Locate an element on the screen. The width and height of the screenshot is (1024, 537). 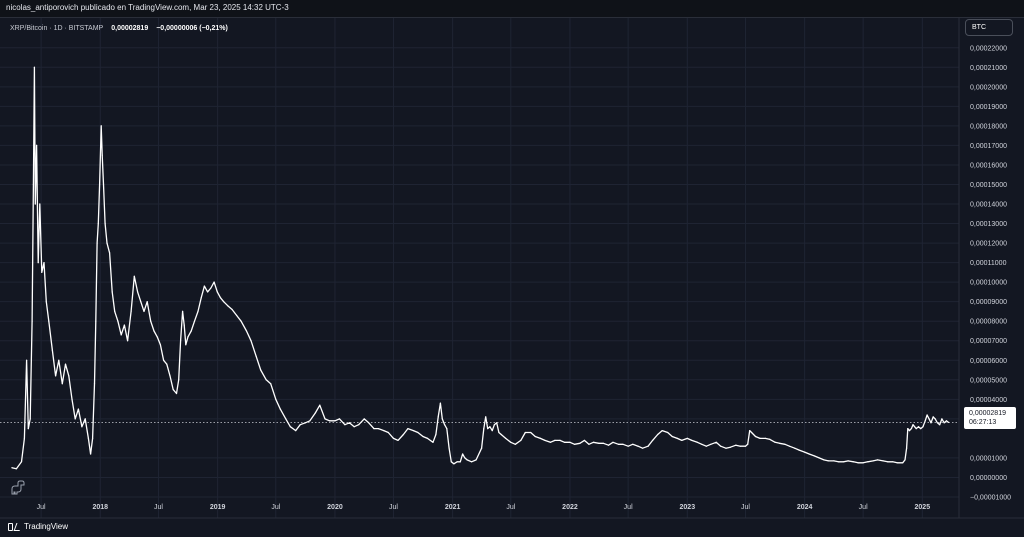
y-tick-label: 0,00008000 is located at coordinates (988, 322).